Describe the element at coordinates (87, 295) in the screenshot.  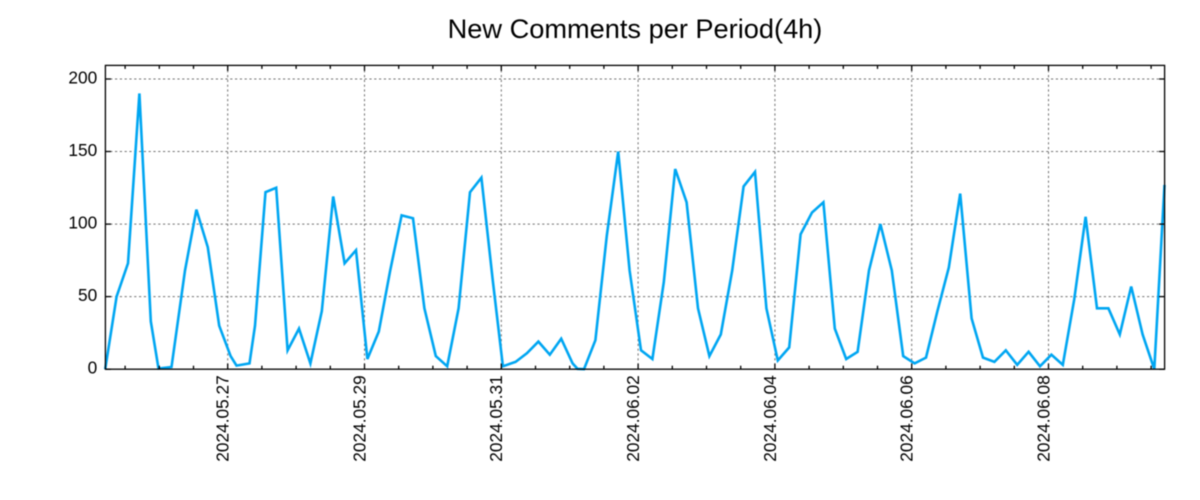
I see `svg-text: 50` at that location.